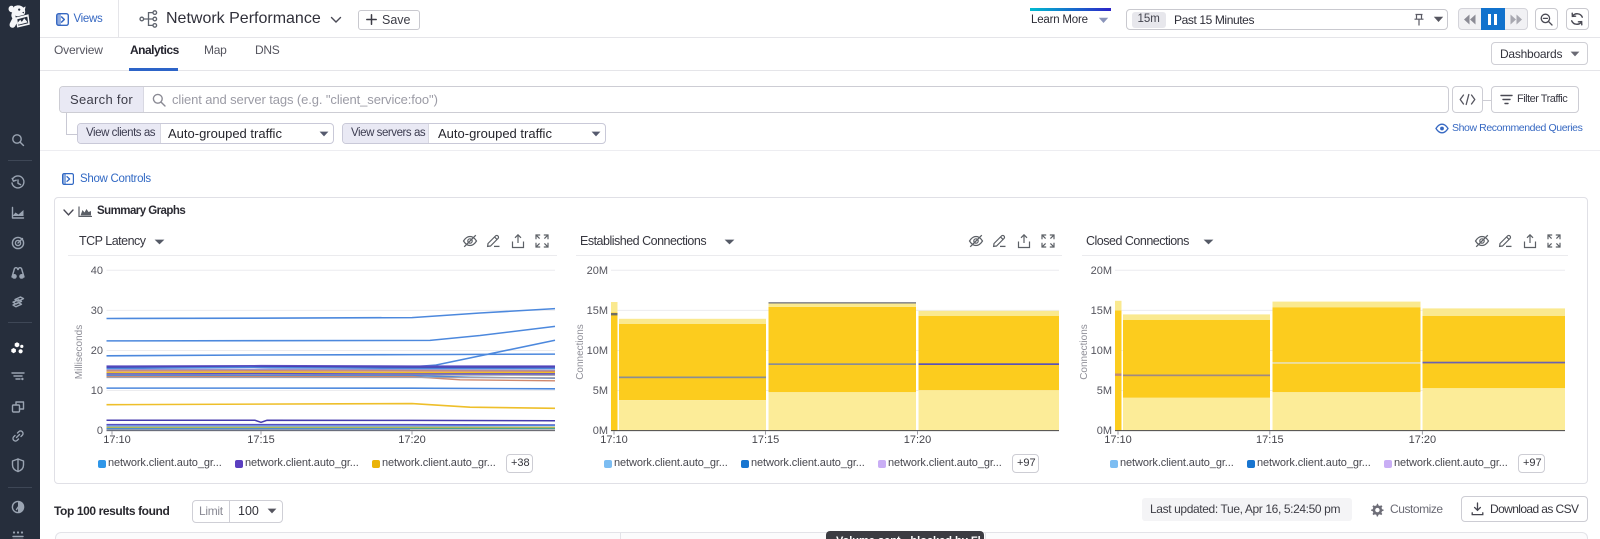 The width and height of the screenshot is (1600, 539). What do you see at coordinates (79, 352) in the screenshot?
I see `svg-text: Milliseconds` at bounding box center [79, 352].